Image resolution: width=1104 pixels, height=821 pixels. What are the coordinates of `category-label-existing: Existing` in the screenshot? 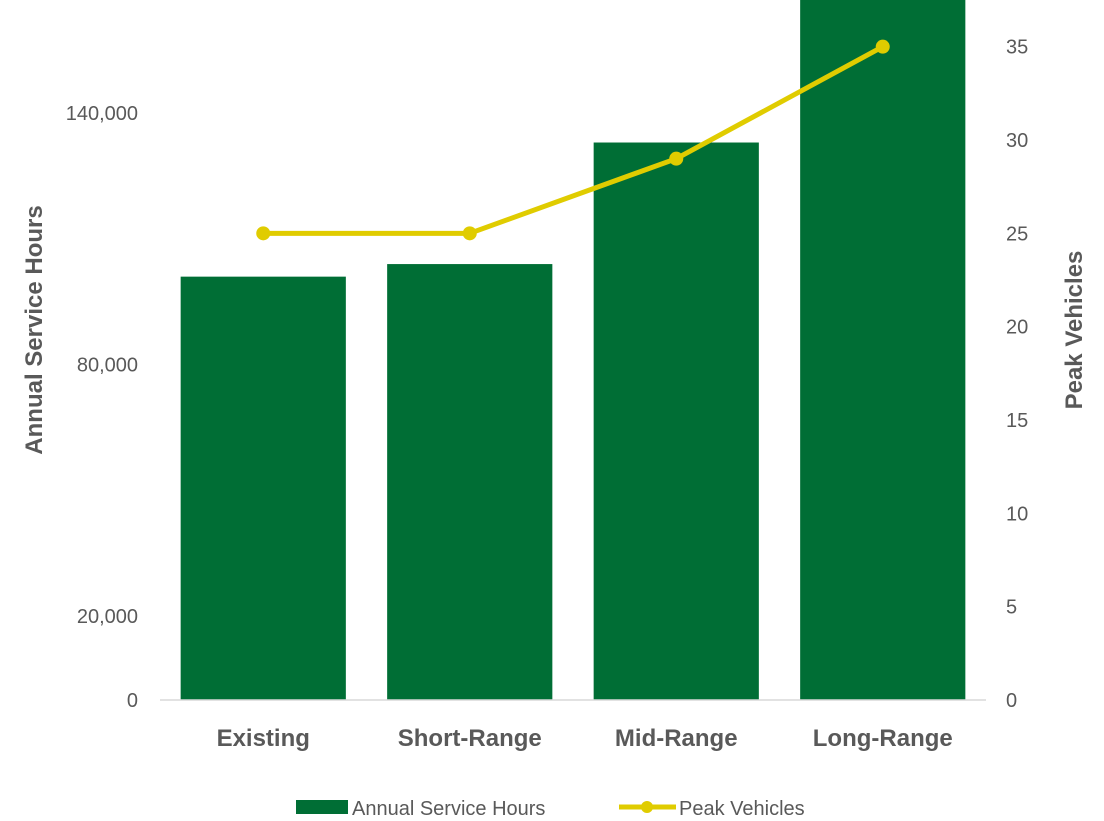 It's located at (263, 738).